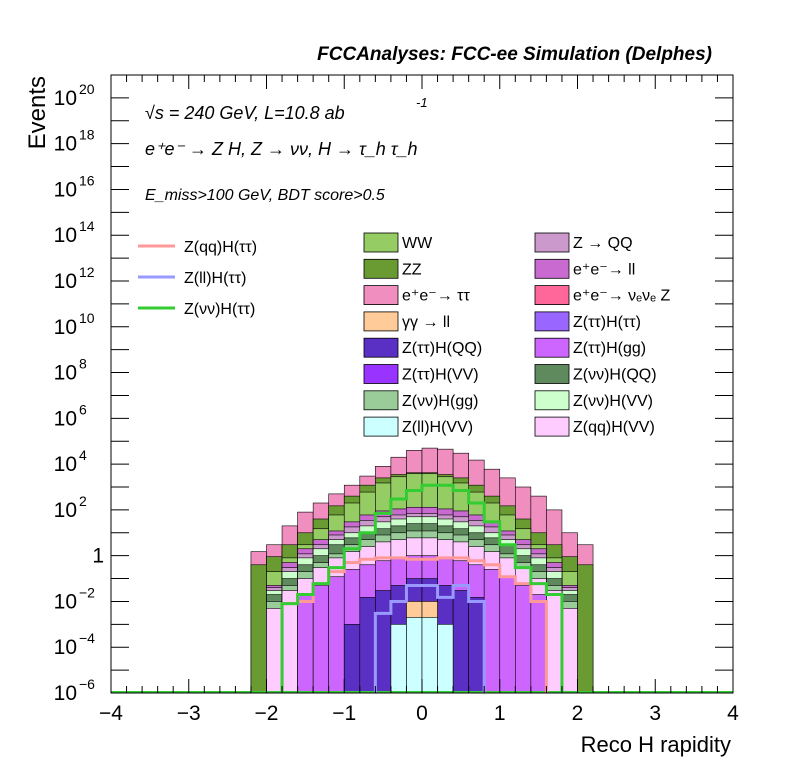 This screenshot has width=796, height=772. I want to click on energy-annotation: √s = 240 GeV, L=10.8 ab, so click(245, 113).